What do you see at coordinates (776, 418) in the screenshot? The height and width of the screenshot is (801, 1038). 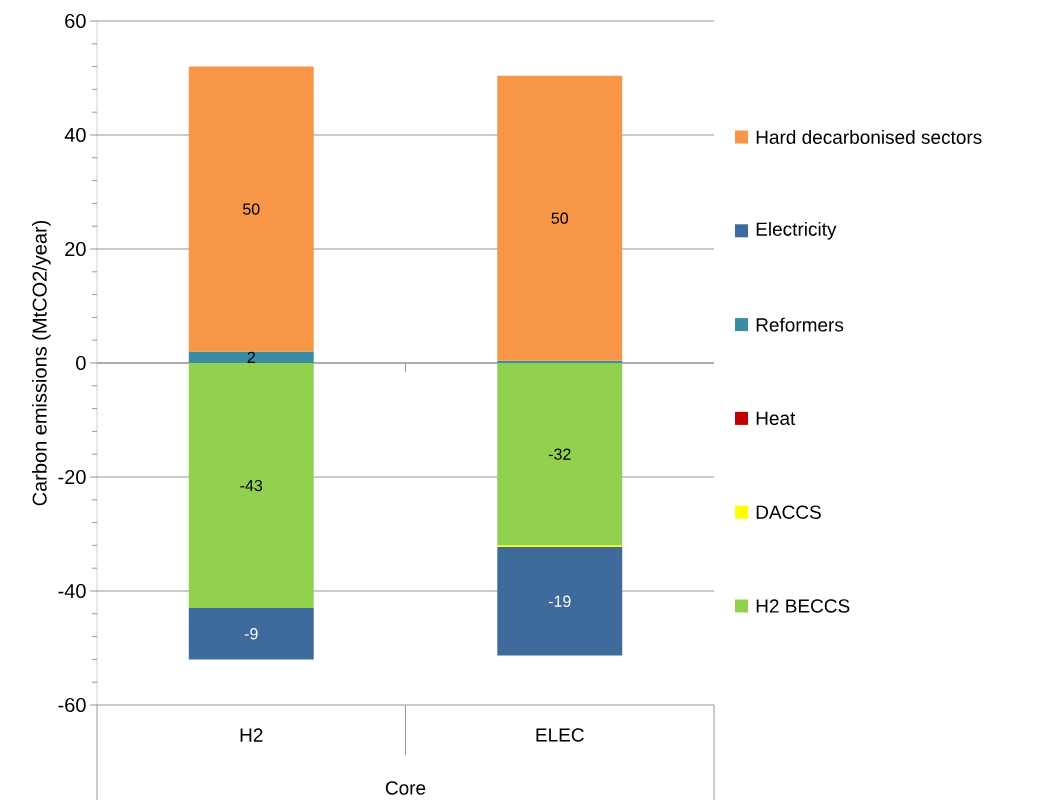 I see `legend-label: Heat` at bounding box center [776, 418].